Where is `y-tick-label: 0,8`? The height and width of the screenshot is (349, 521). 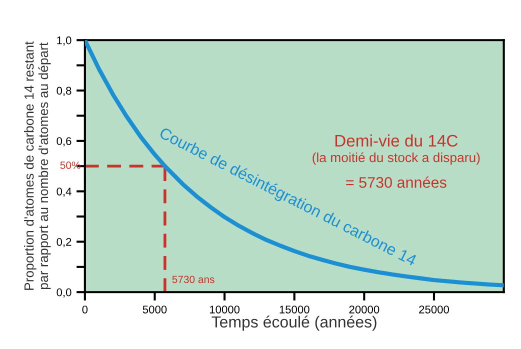 y-tick-label: 0,8 is located at coordinates (64, 91).